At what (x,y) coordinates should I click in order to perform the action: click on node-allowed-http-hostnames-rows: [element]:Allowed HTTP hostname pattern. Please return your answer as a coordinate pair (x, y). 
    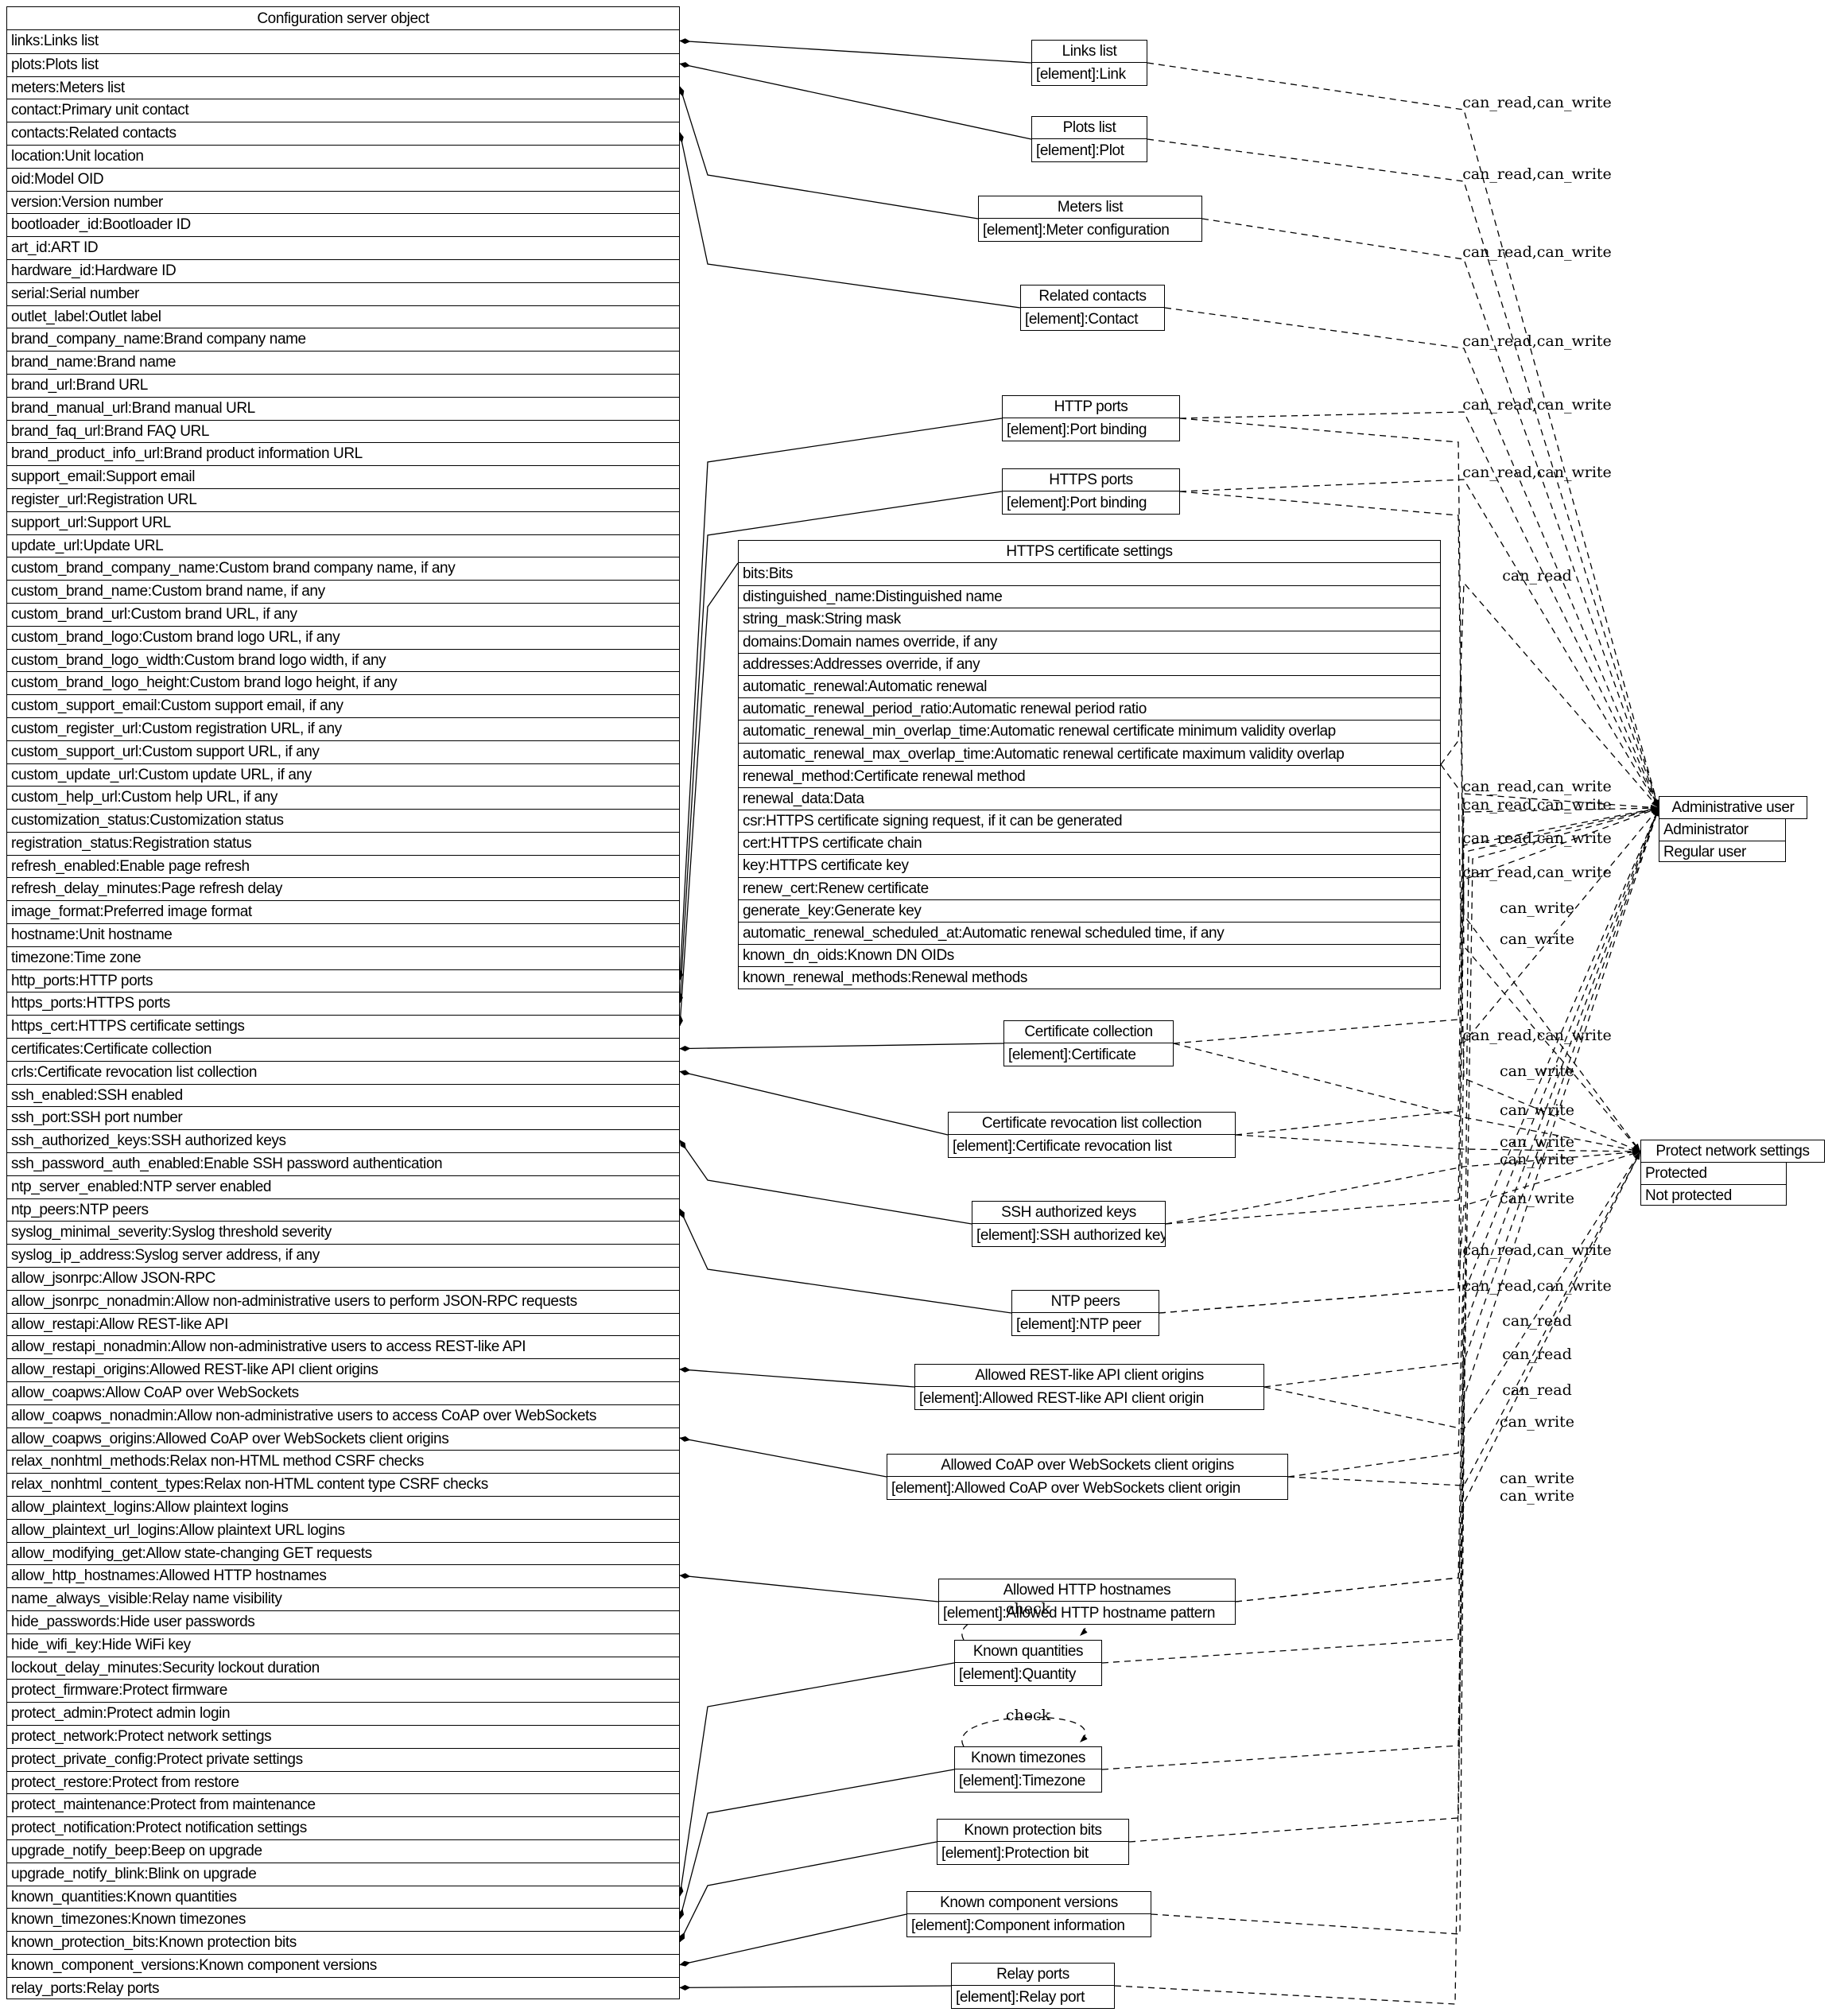
    Looking at the image, I should click on (1087, 1613).